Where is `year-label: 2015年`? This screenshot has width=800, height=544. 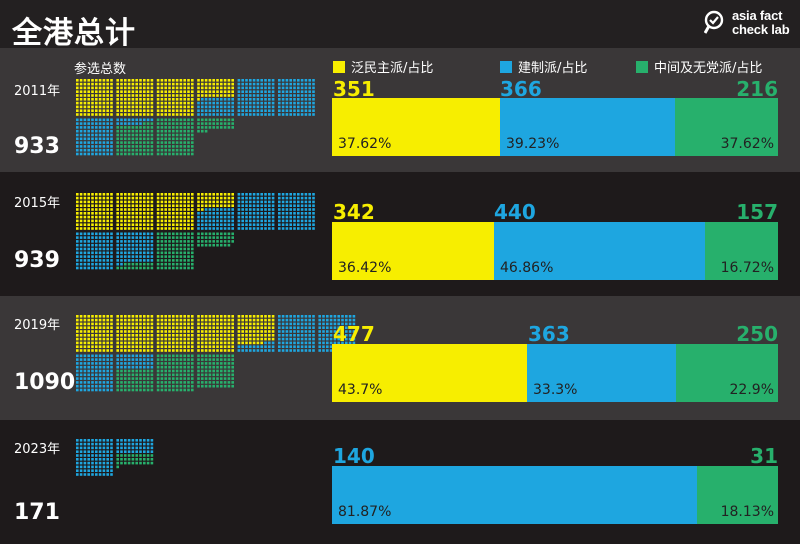 year-label: 2015年 is located at coordinates (37, 203).